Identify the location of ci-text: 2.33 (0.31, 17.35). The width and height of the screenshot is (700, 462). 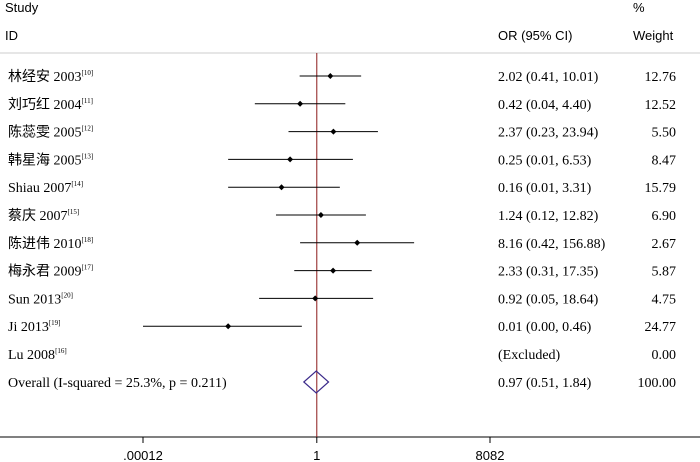
(548, 272).